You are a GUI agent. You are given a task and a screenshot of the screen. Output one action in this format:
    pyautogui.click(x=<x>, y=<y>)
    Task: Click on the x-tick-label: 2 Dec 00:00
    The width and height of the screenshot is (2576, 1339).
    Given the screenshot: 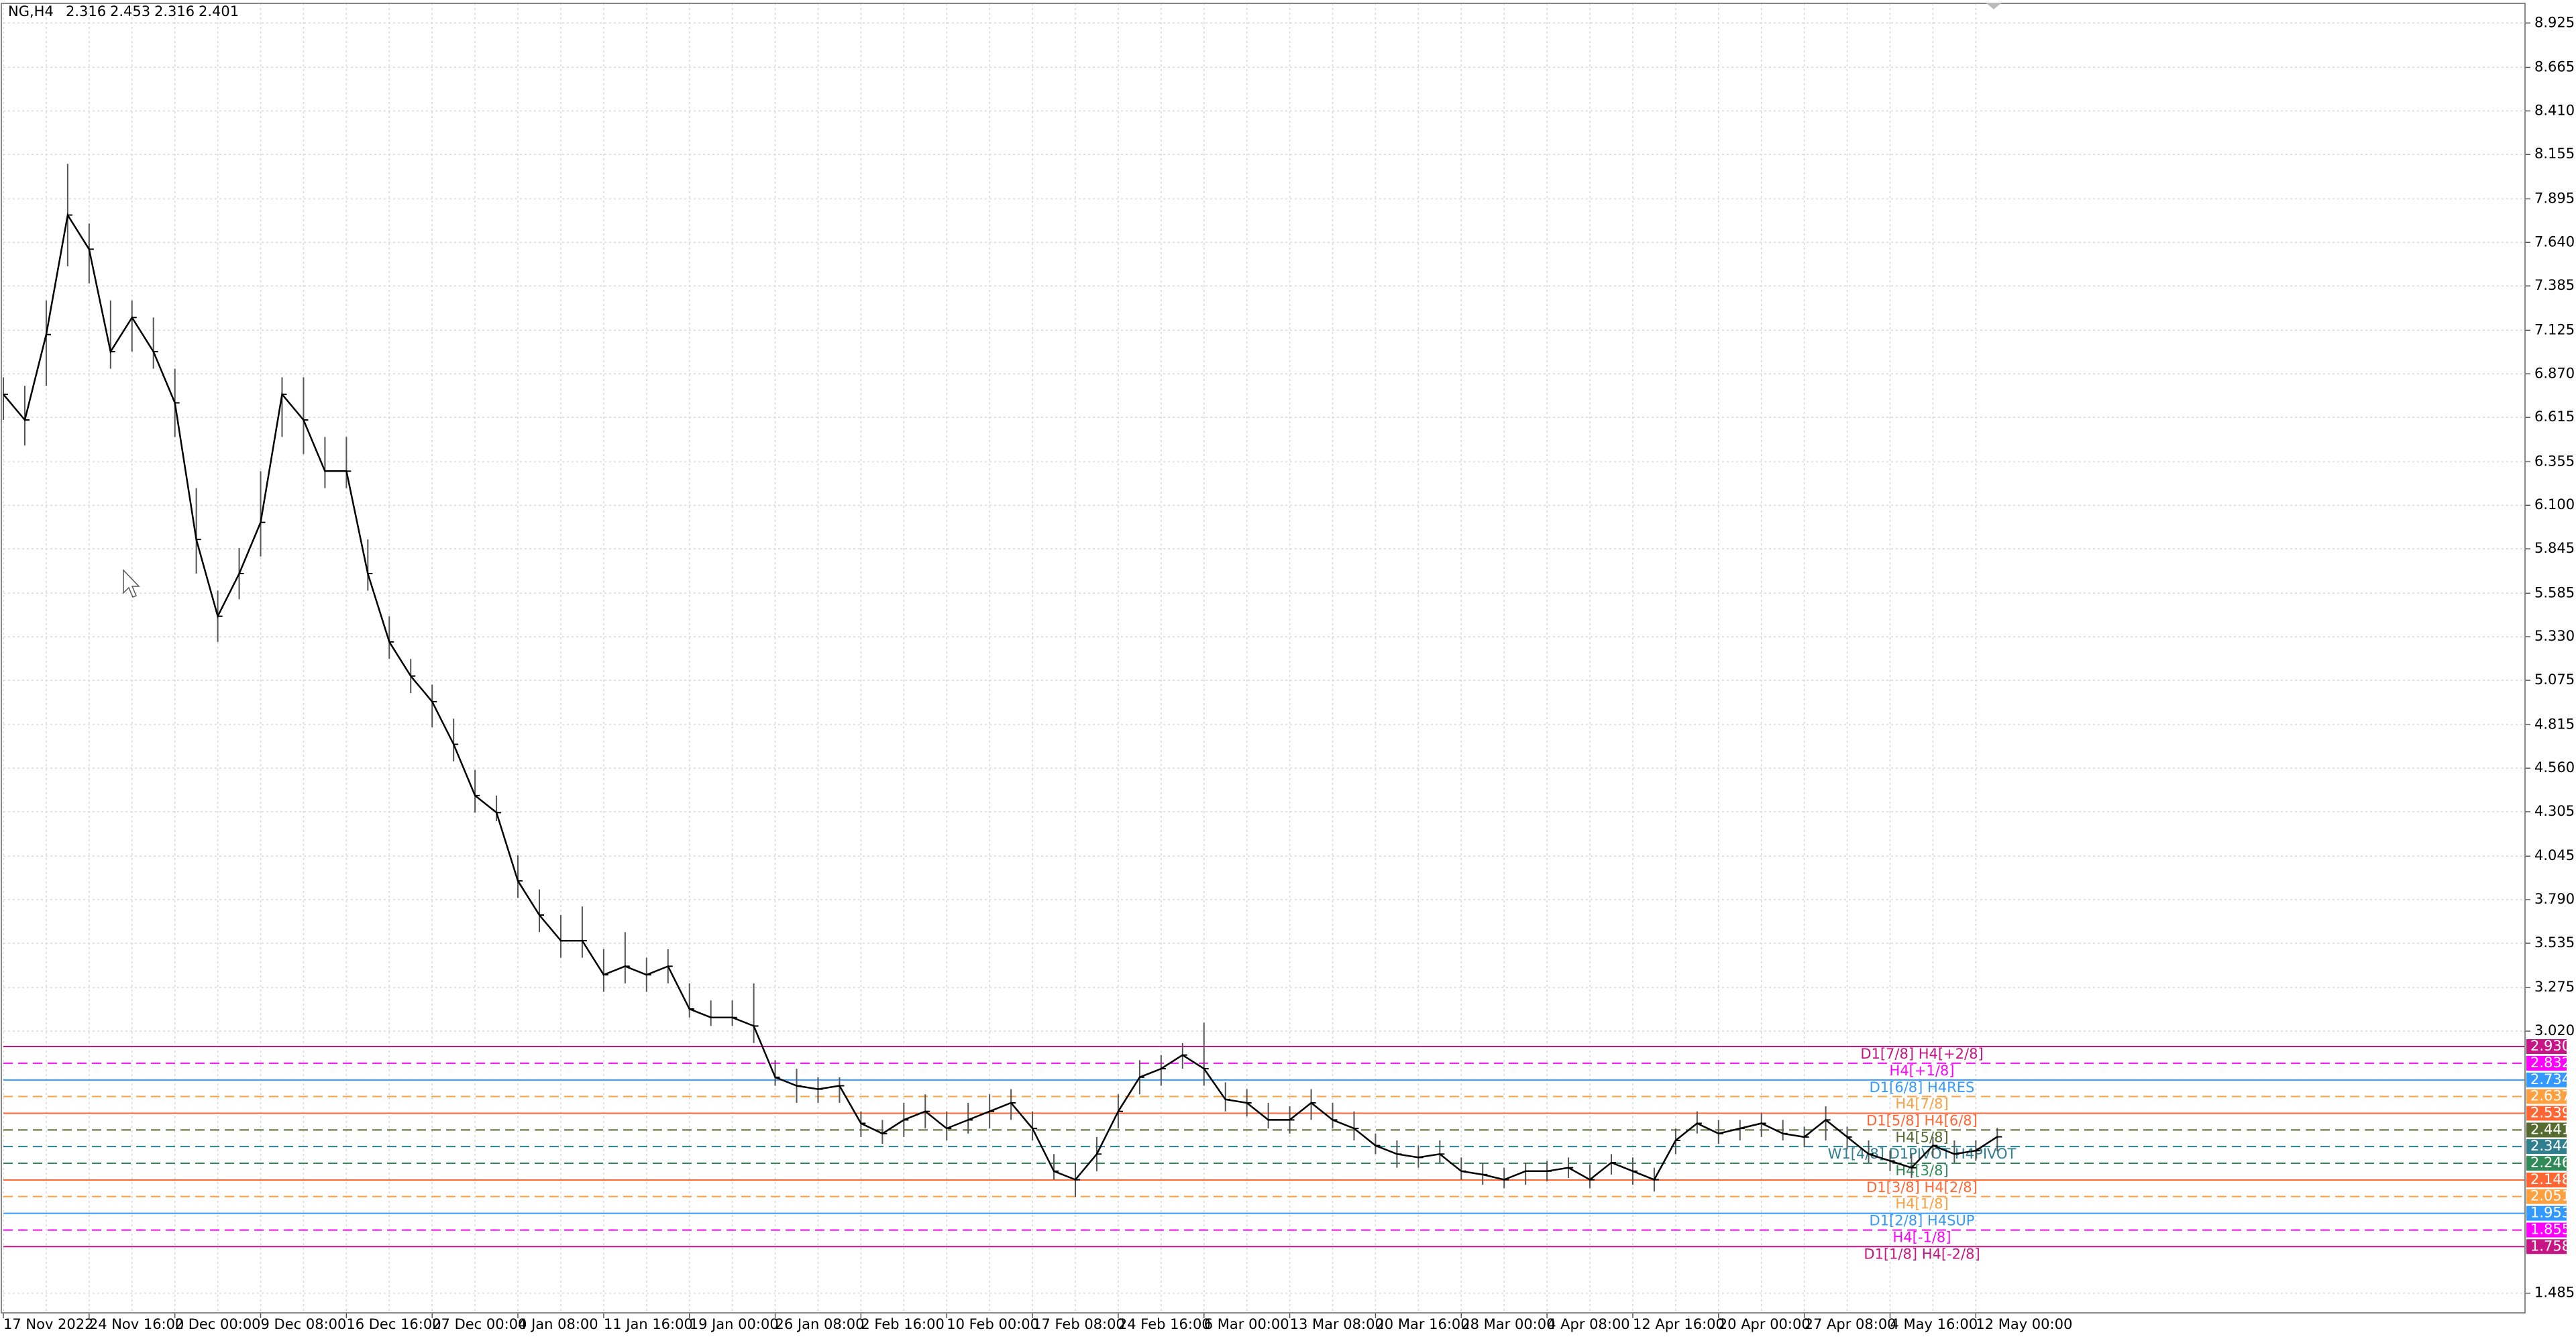 What is the action you would take?
    pyautogui.click(x=218, y=1324)
    